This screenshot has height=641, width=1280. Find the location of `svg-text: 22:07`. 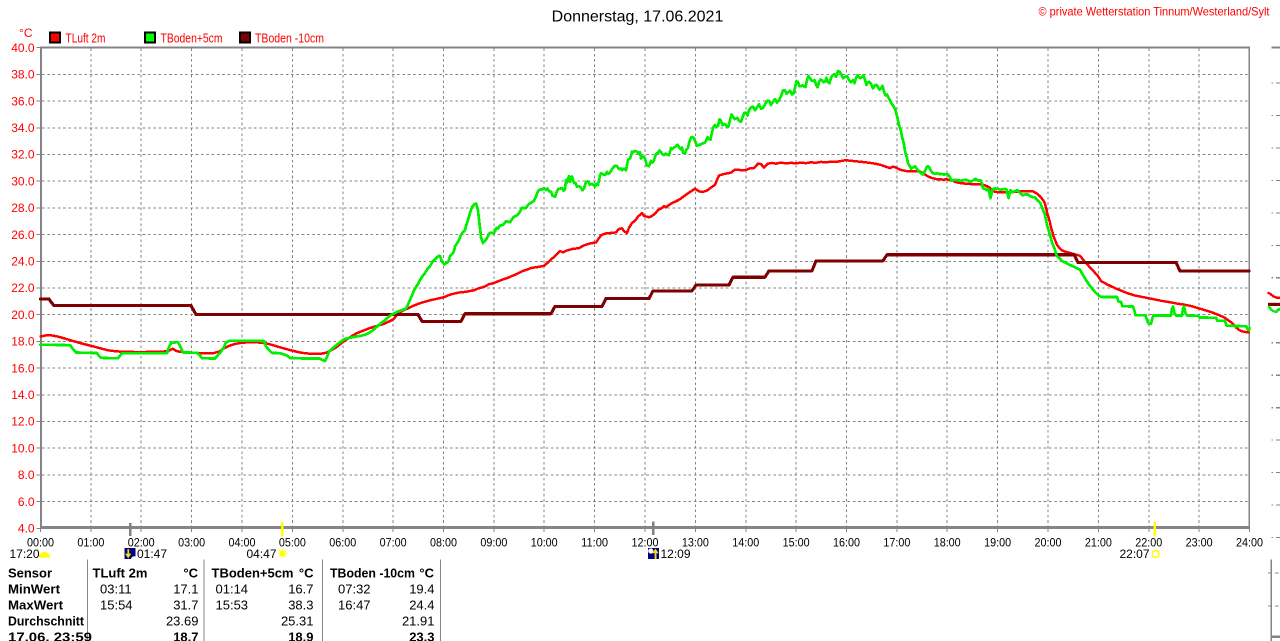

svg-text: 22:07 is located at coordinates (1134, 554).